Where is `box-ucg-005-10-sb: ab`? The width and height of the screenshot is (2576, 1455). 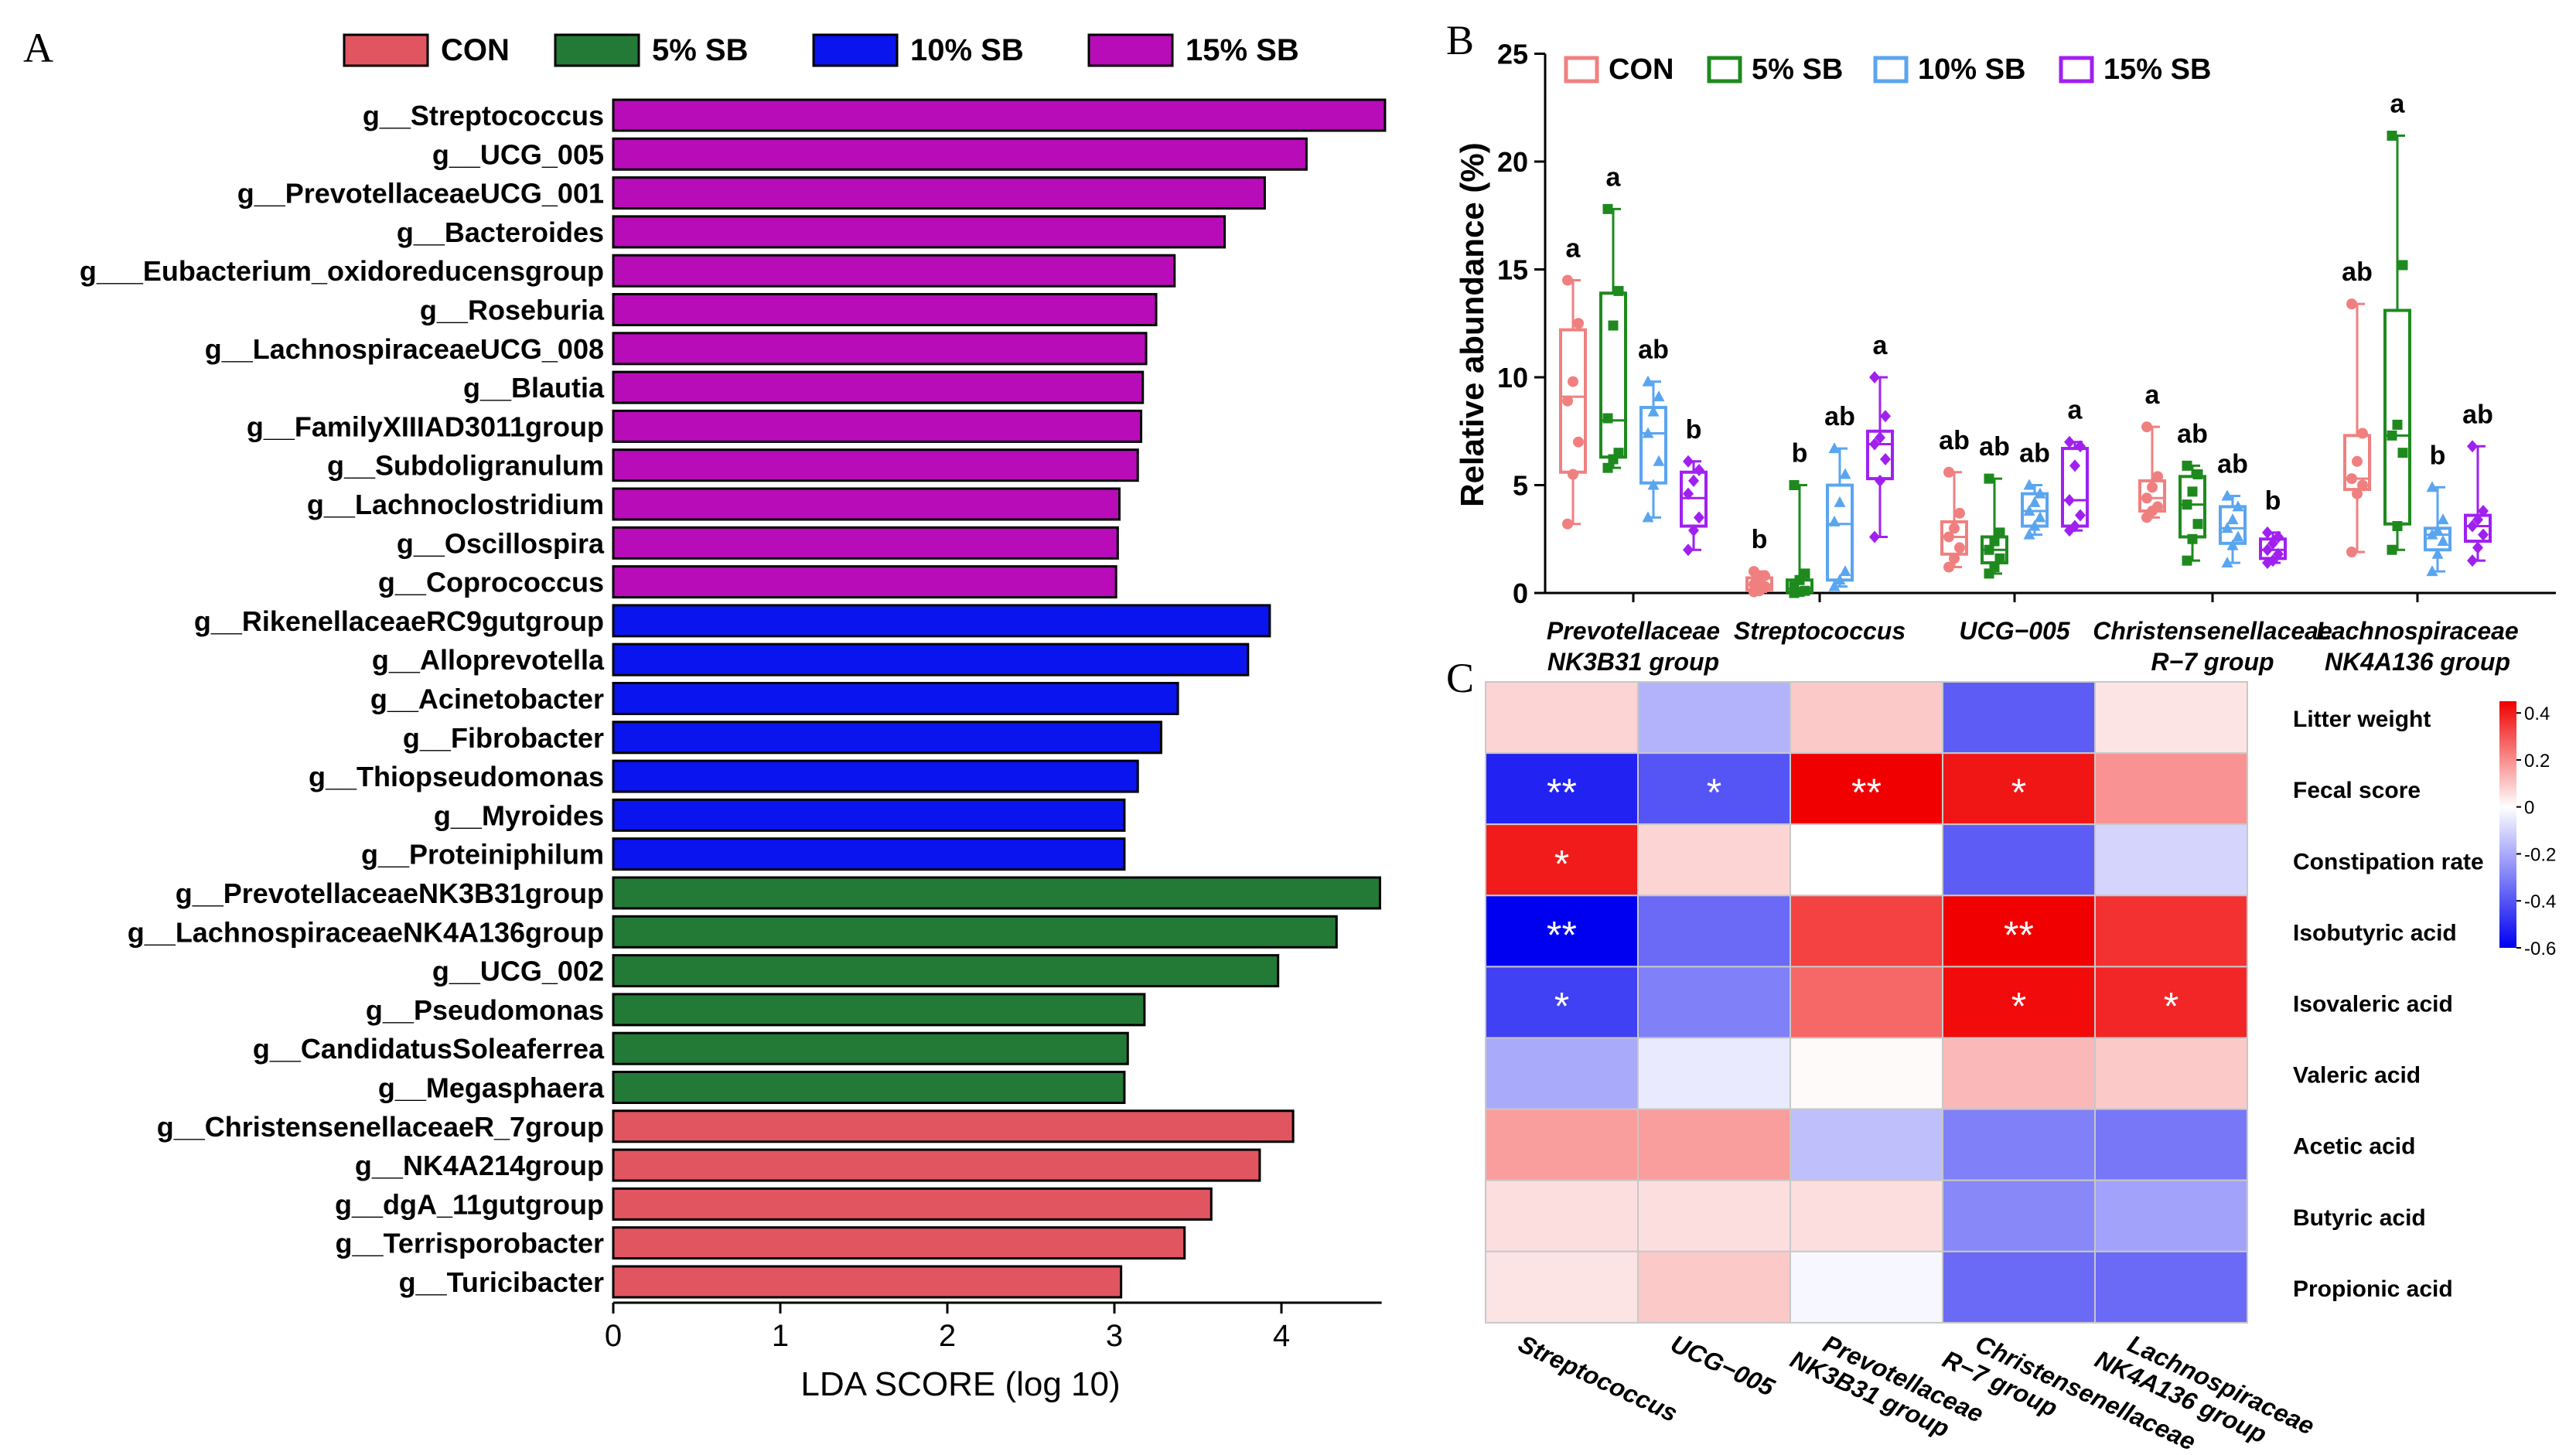
box-ucg-005-10-sb: ab is located at coordinates (2035, 489).